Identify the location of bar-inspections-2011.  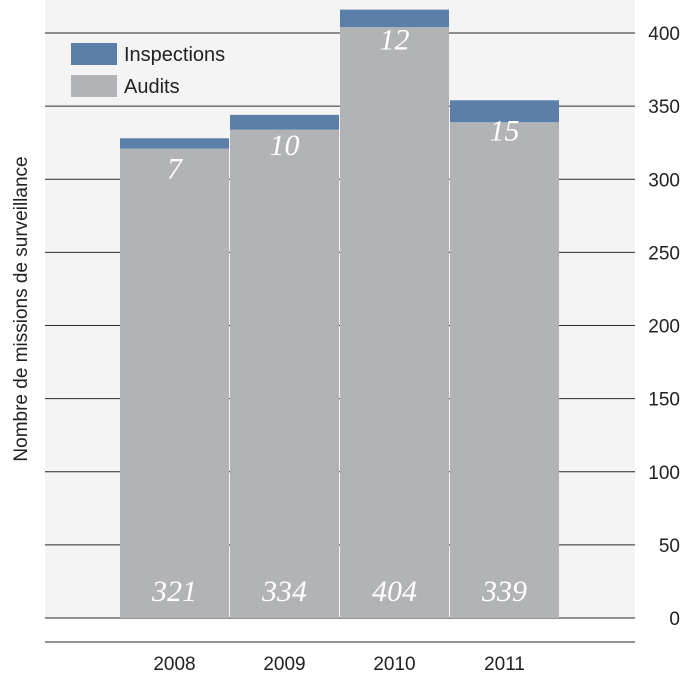
(504, 111).